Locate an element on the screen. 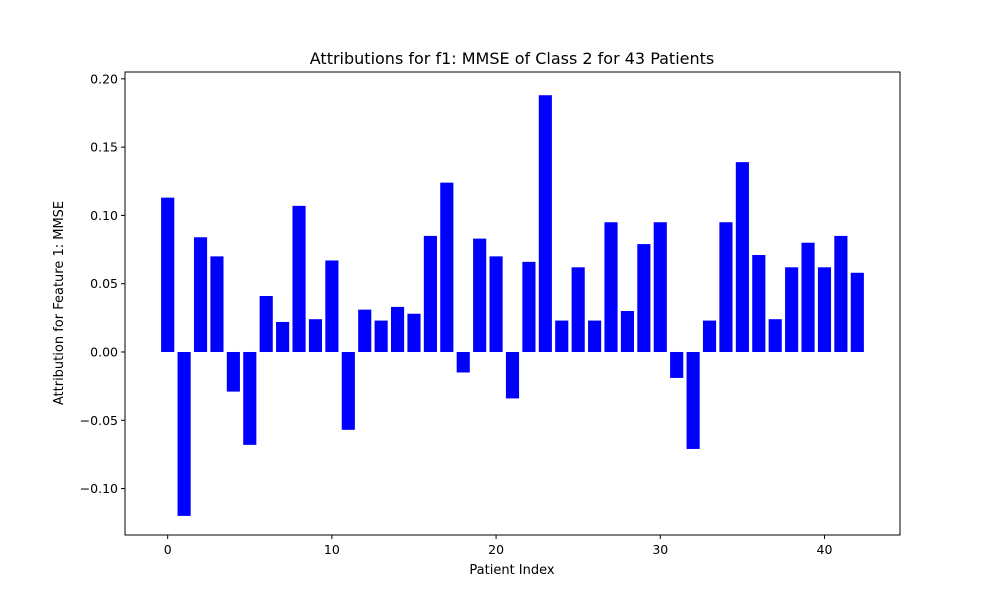 This screenshot has height=600, width=1000. y-tick-label: 0.15 is located at coordinates (104, 147).